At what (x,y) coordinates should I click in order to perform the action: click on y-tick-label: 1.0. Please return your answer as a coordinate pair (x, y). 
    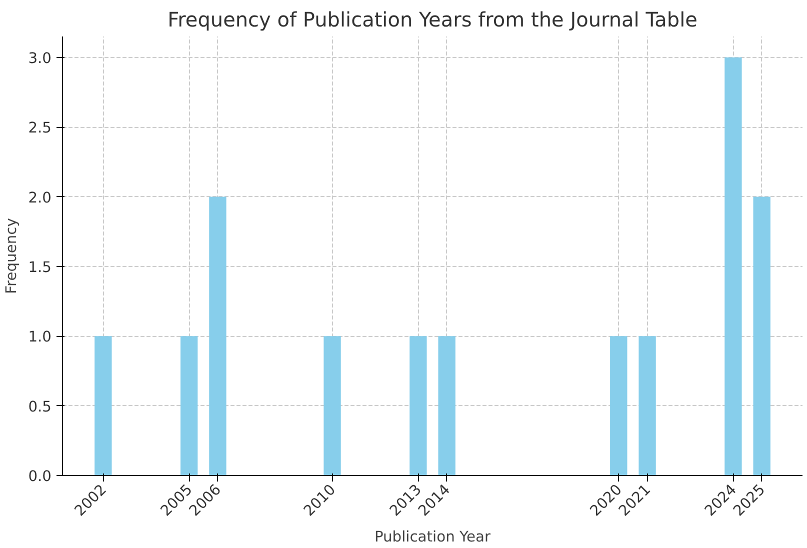
    Looking at the image, I should click on (40, 337).